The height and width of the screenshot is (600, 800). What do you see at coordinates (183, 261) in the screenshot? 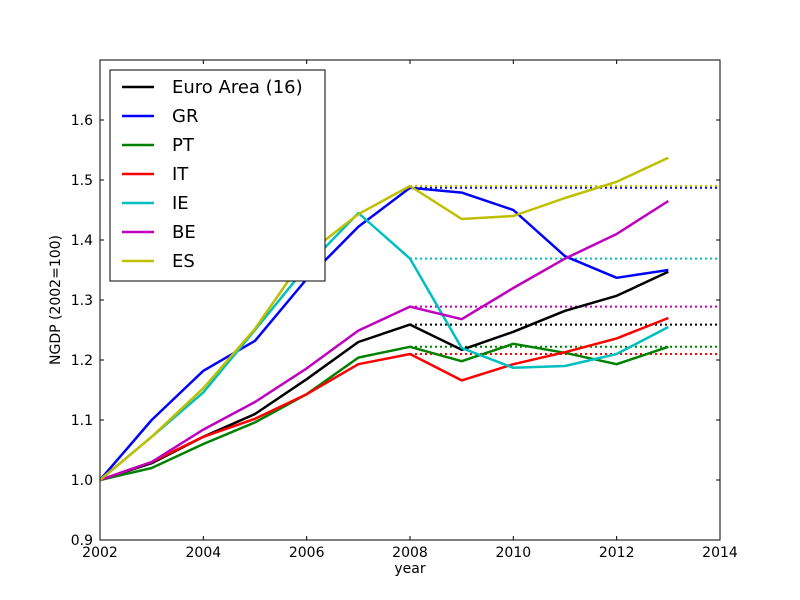
I see `legend-label: ES` at bounding box center [183, 261].